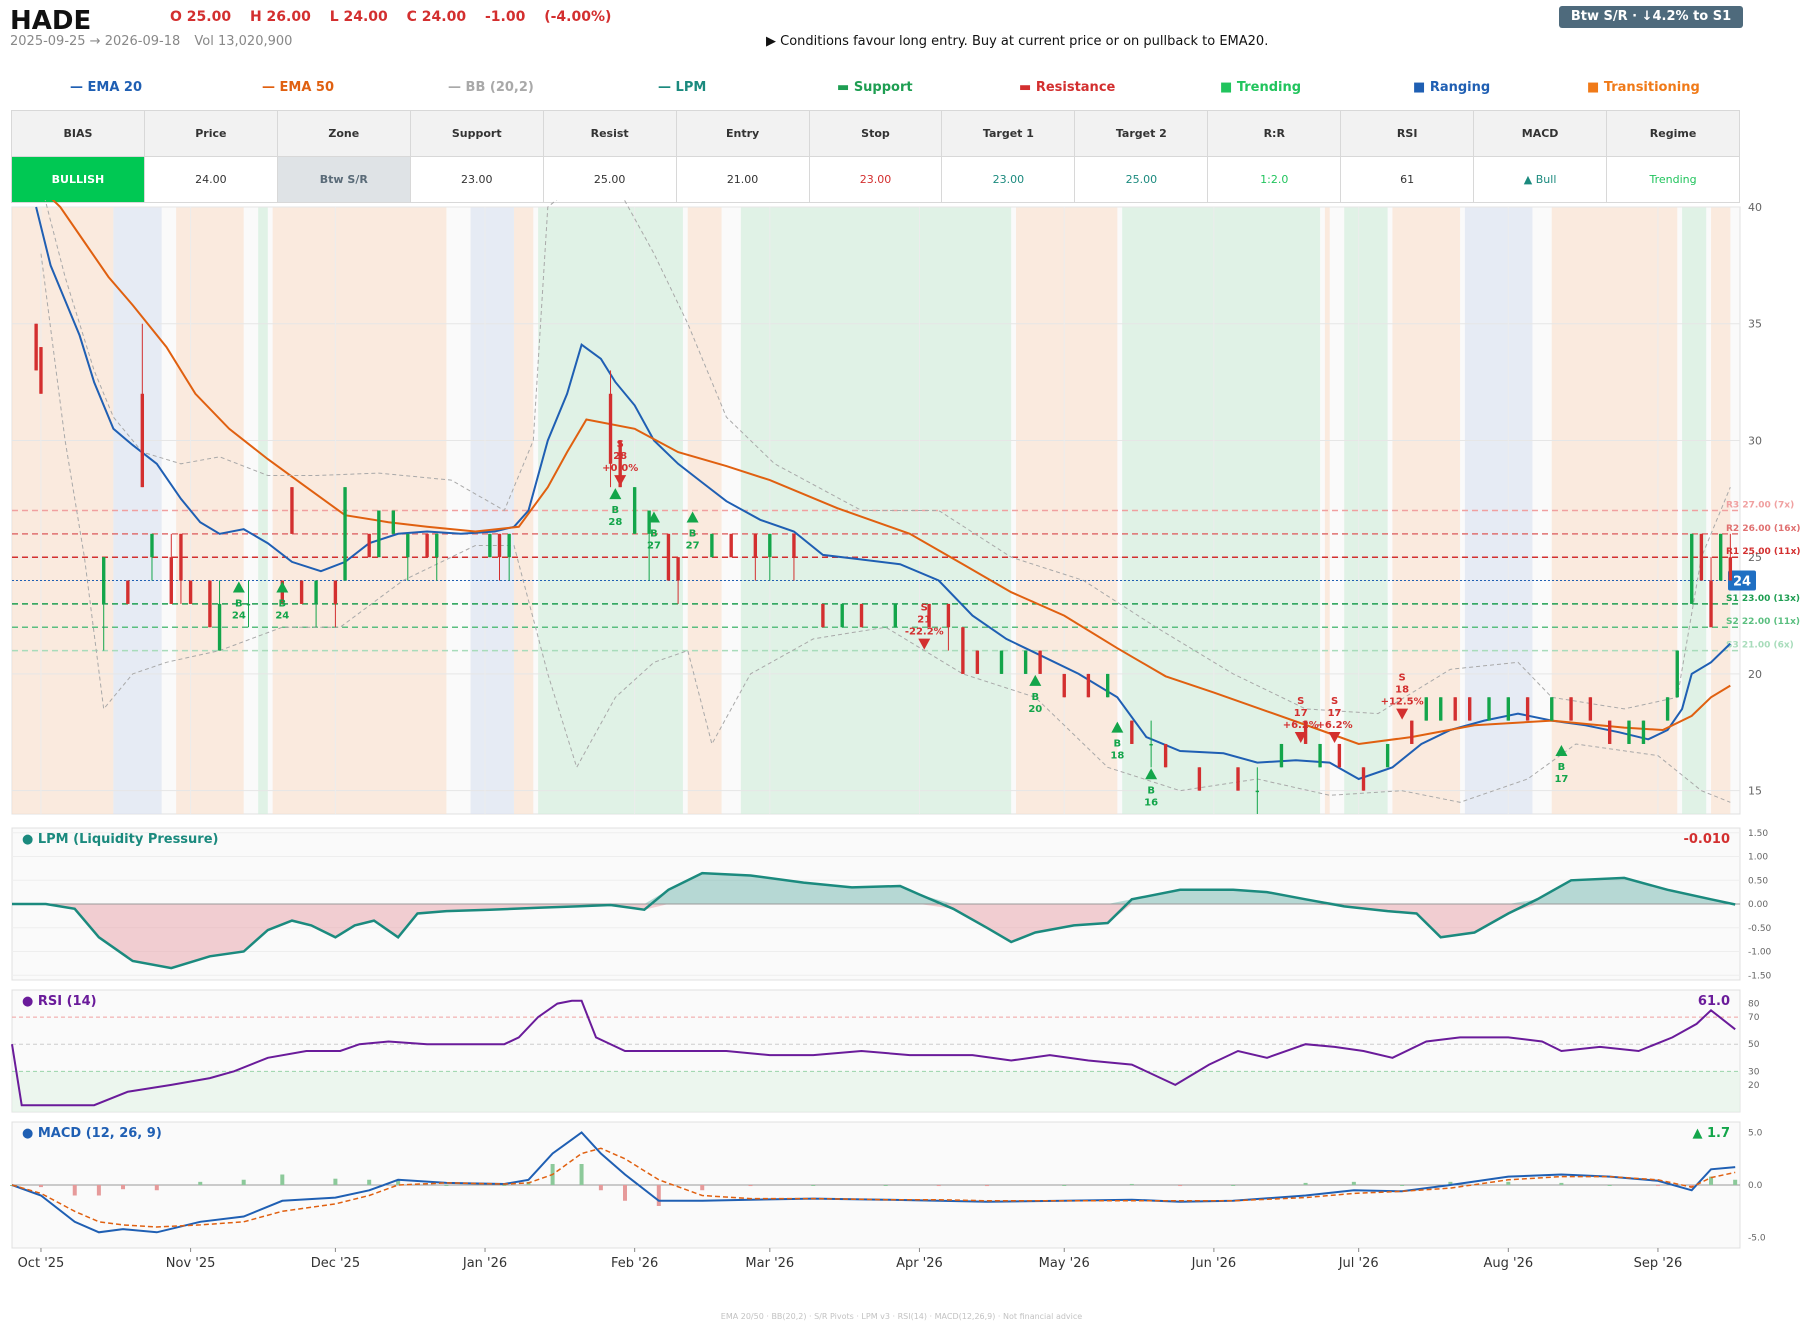  I want to click on lpm-y-tick: -1.50, so click(1760, 976).